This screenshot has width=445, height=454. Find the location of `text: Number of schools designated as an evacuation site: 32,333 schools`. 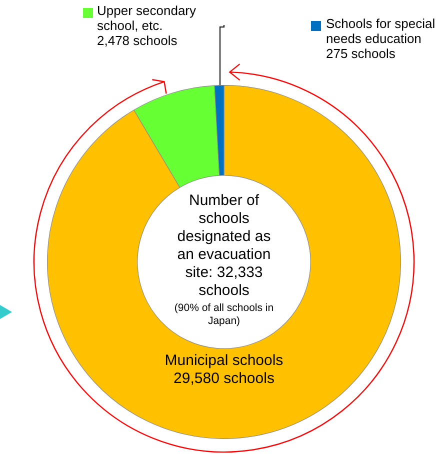

text: Number of schools designated as an evacuation site: 32,333 schools is located at coordinates (224, 246).